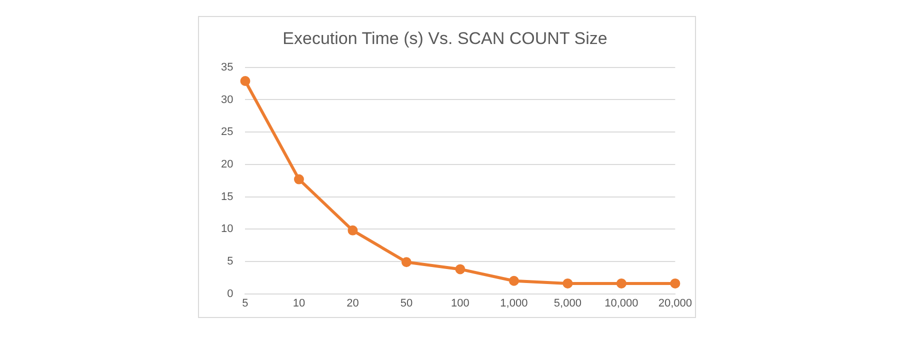  I want to click on y-tick-label: 20, so click(227, 164).